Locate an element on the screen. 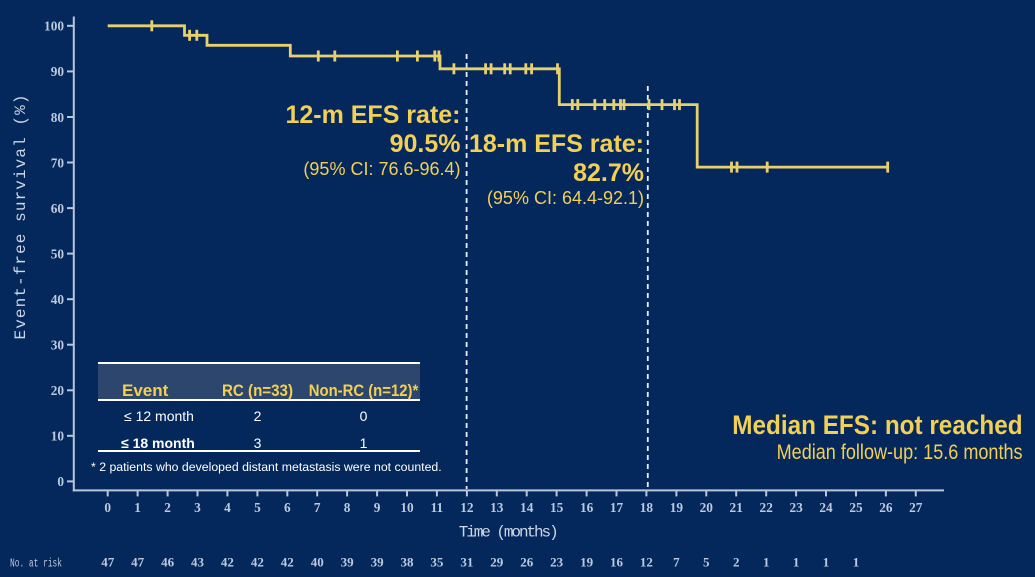 The width and height of the screenshot is (1035, 577). svg-text: 43 is located at coordinates (198, 562).